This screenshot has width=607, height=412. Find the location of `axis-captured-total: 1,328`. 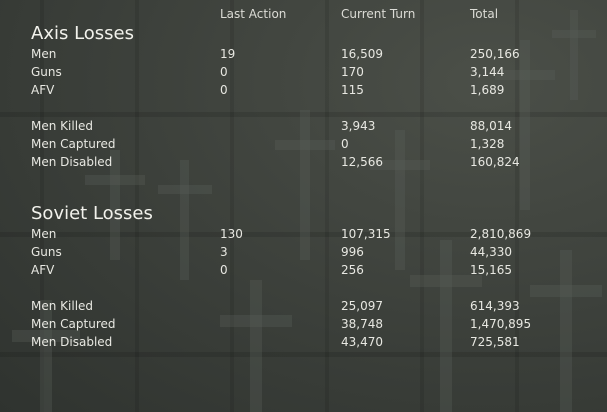

axis-captured-total: 1,328 is located at coordinates (487, 144).